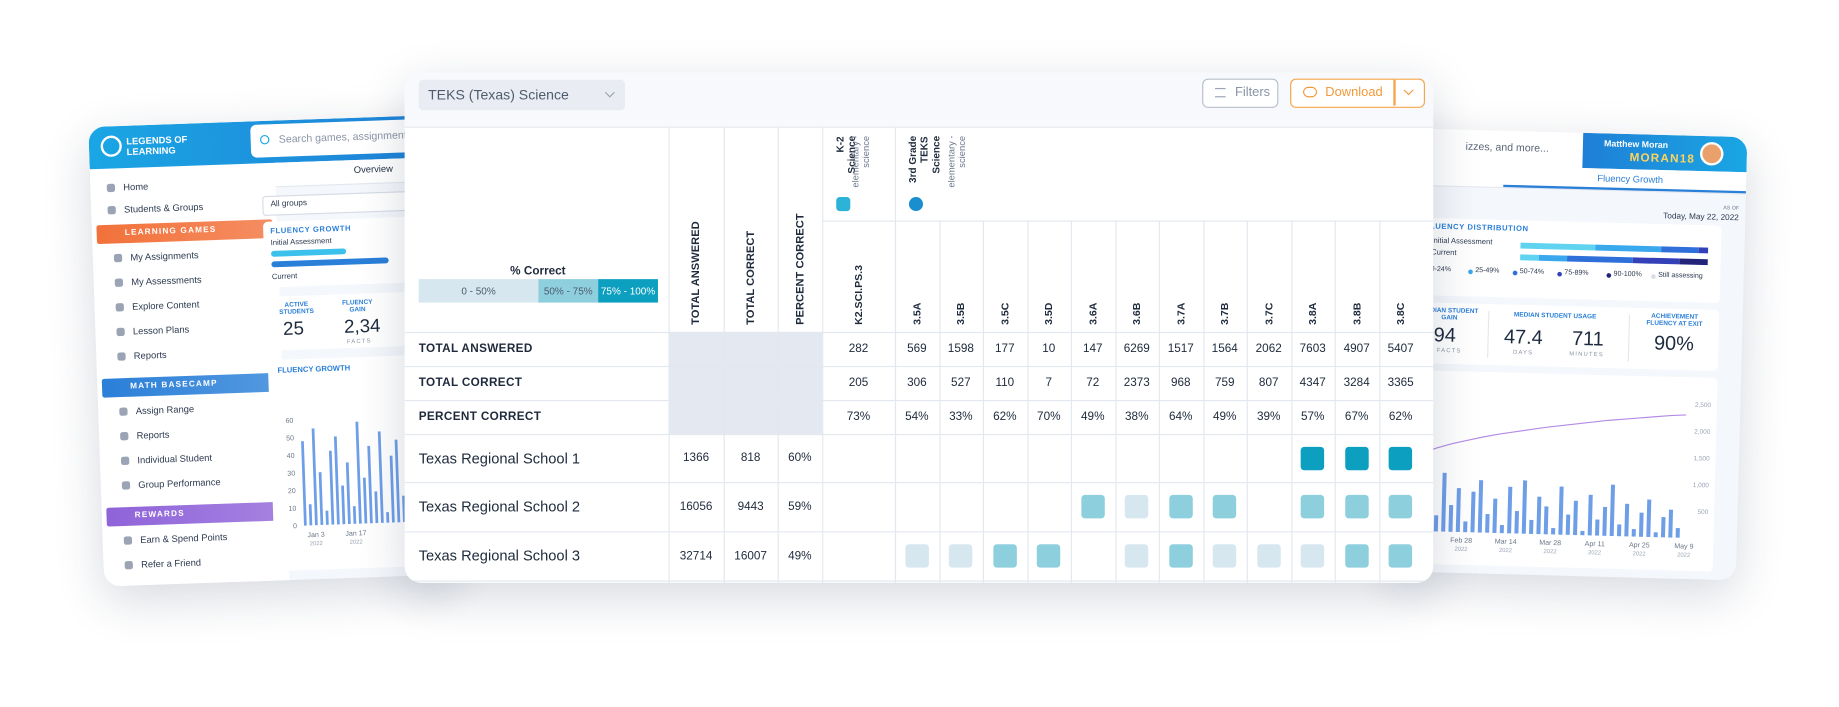 This screenshot has width=1839, height=707. What do you see at coordinates (499, 506) in the screenshot?
I see `school-name: Texas Regional School 2` at bounding box center [499, 506].